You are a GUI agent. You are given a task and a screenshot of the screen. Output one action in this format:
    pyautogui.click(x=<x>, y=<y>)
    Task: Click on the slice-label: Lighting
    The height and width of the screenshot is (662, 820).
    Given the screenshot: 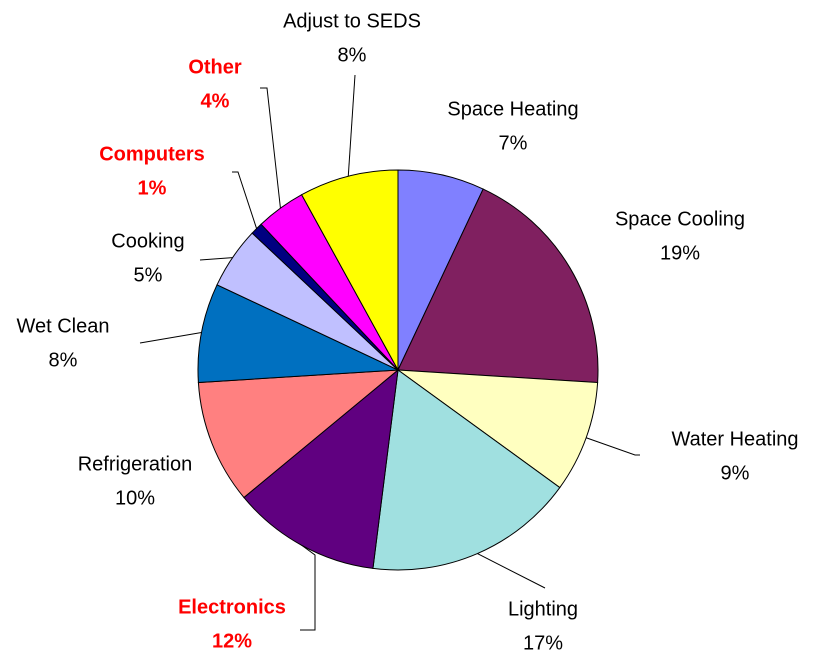 What is the action you would take?
    pyautogui.click(x=543, y=609)
    